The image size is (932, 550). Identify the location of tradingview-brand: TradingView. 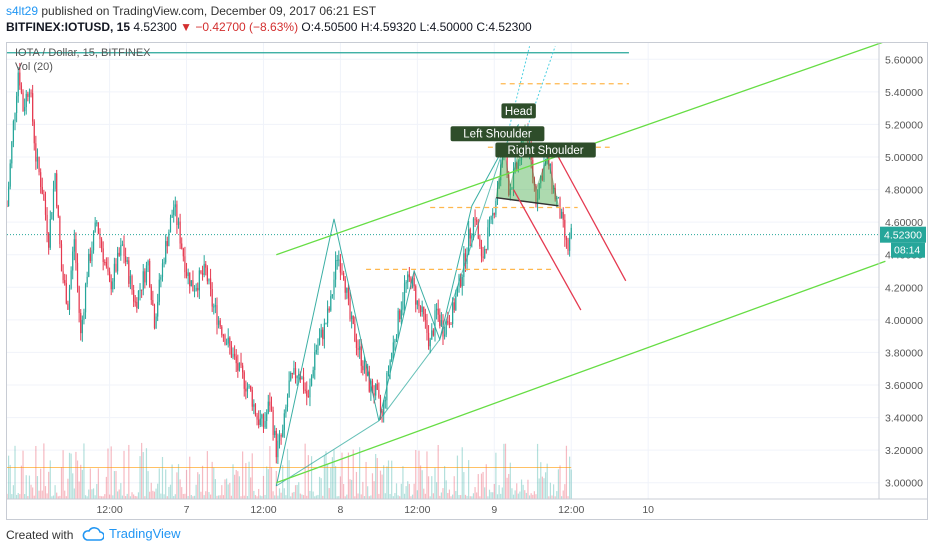
(131, 533).